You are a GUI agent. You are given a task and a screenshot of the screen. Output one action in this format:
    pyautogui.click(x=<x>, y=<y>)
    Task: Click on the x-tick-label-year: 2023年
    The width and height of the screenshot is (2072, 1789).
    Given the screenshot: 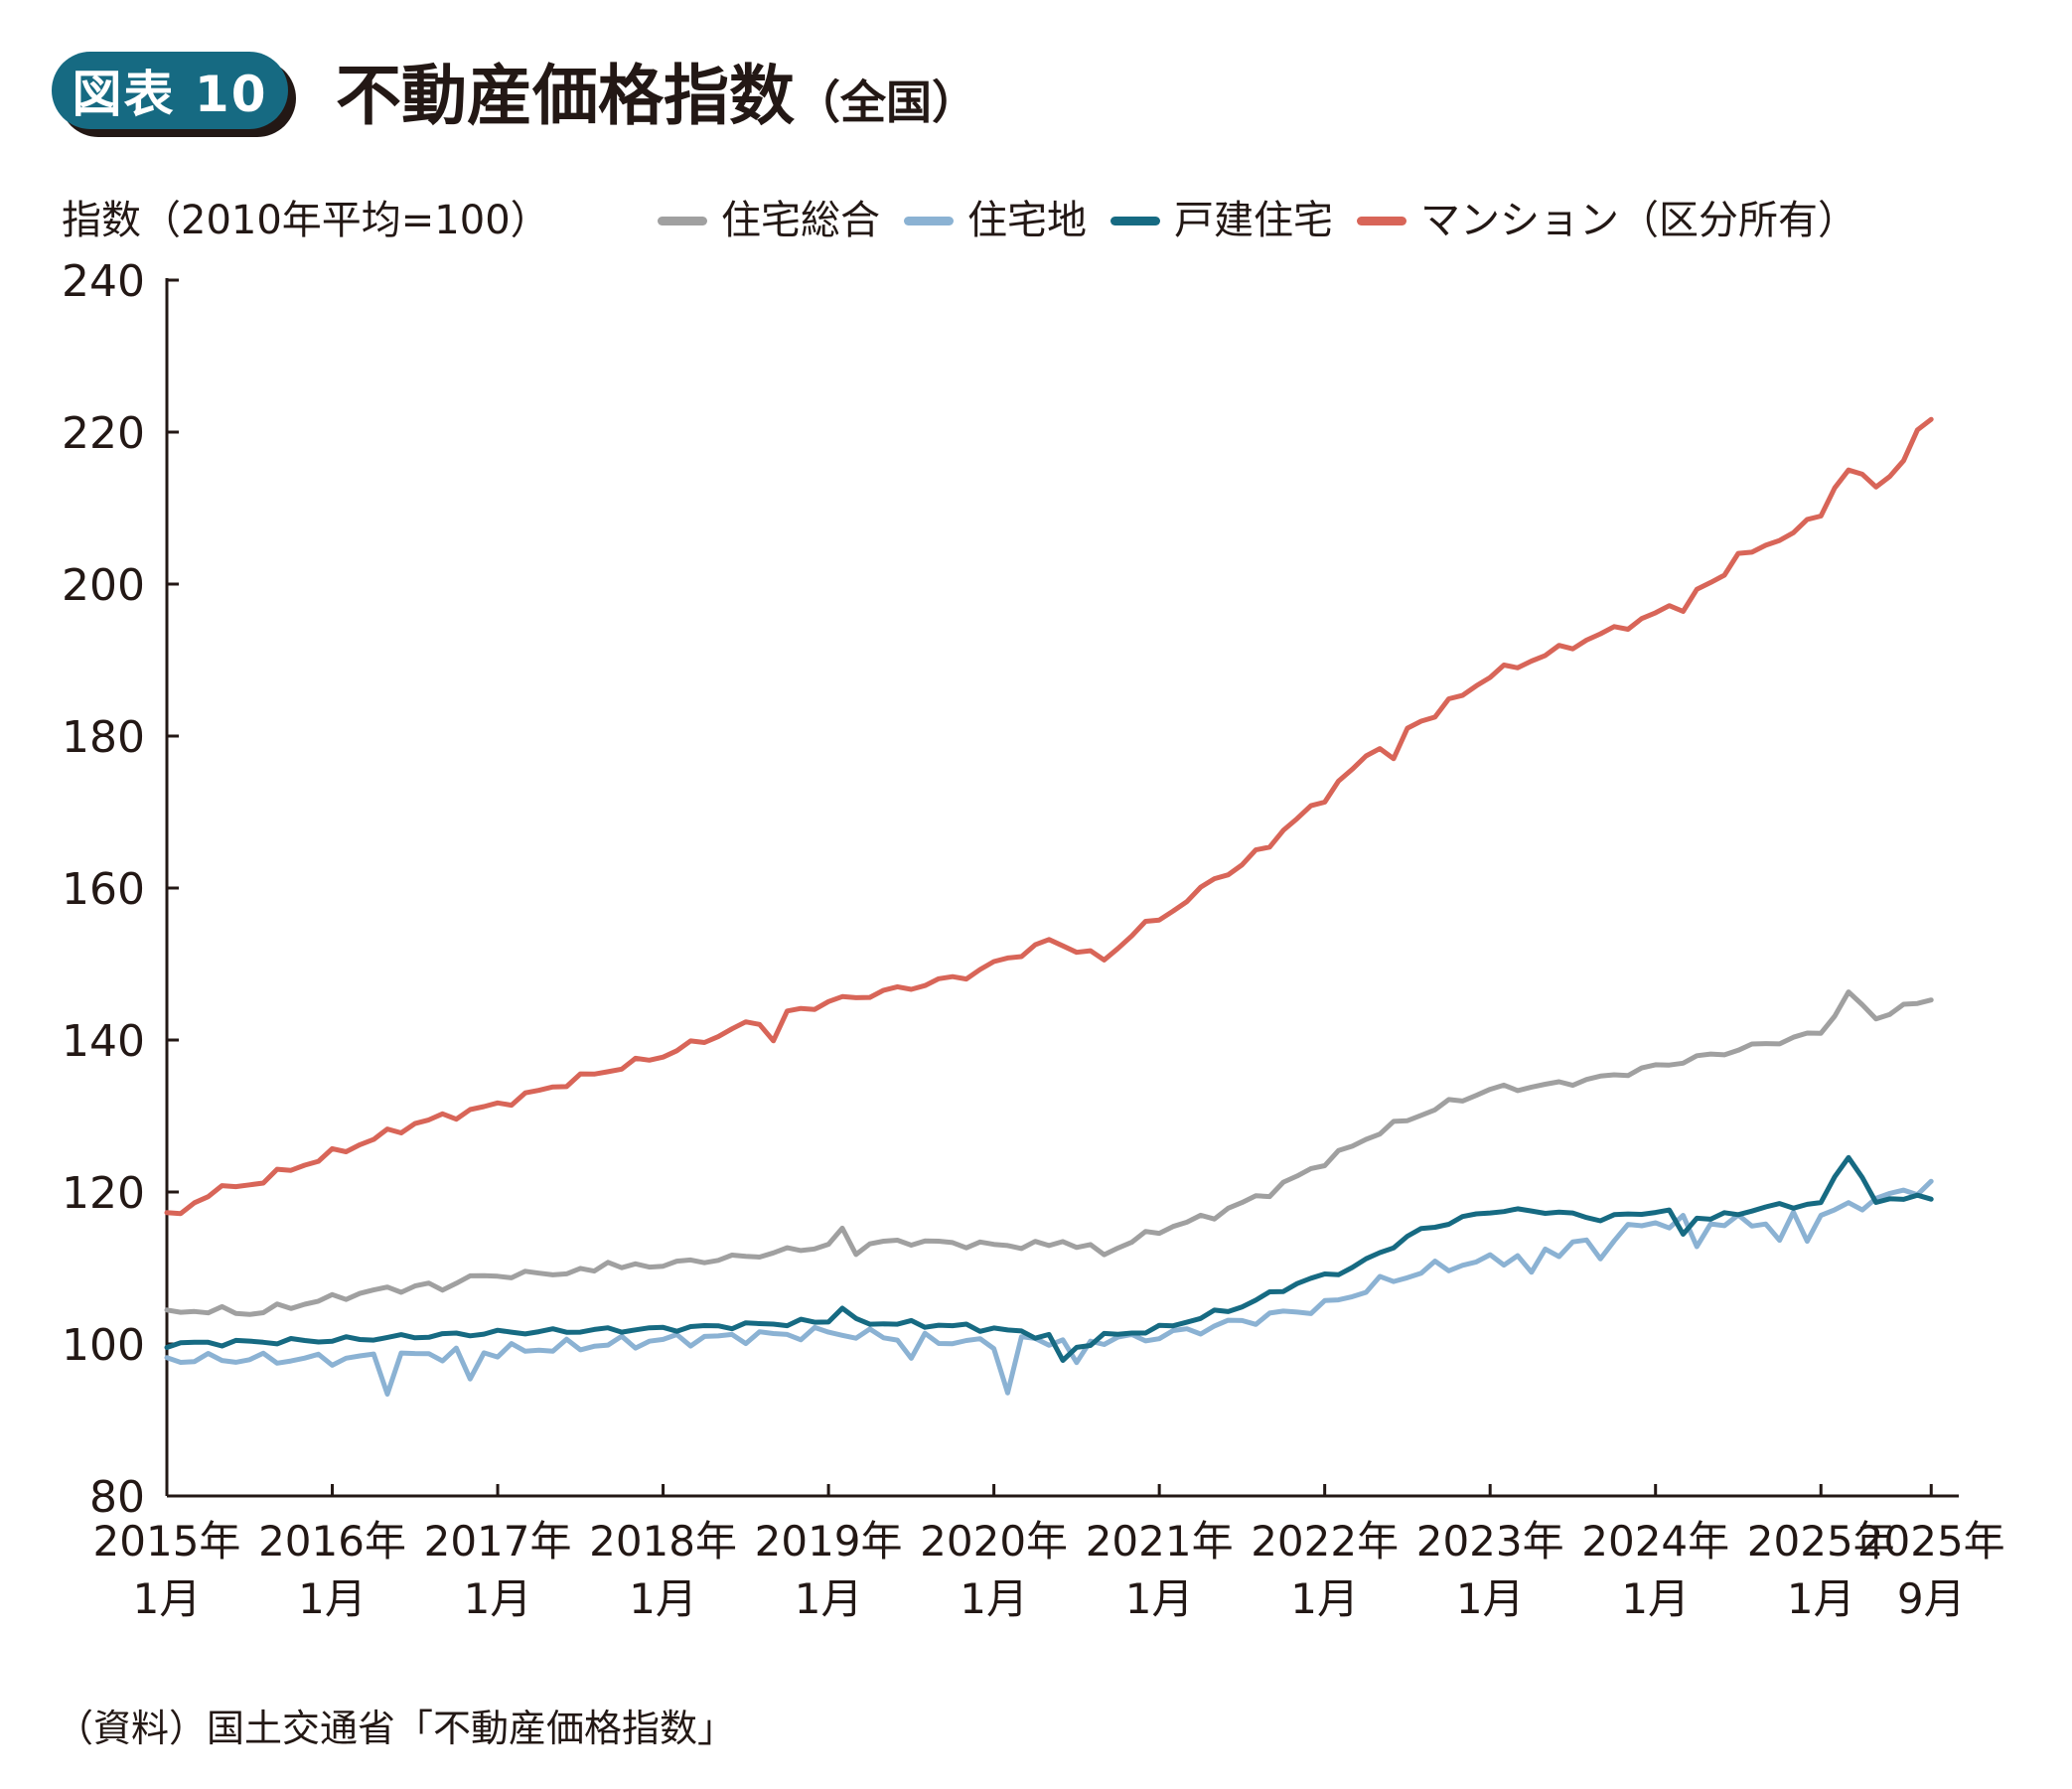 What is the action you would take?
    pyautogui.click(x=1490, y=1541)
    